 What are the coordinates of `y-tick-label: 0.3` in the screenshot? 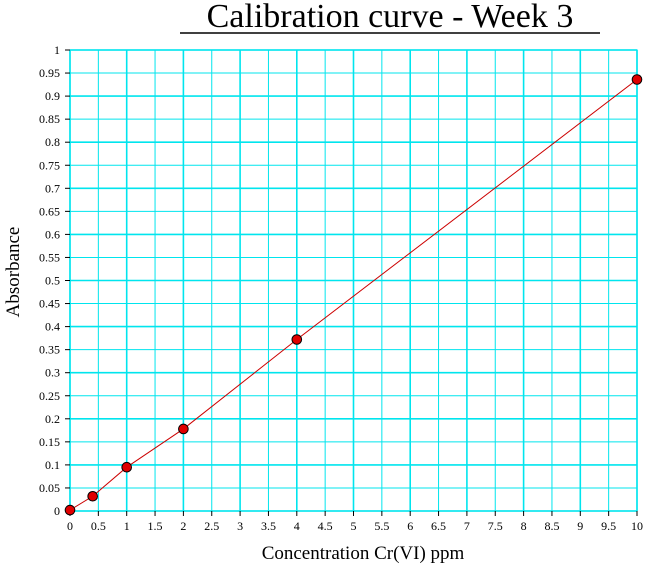 It's located at (52, 373).